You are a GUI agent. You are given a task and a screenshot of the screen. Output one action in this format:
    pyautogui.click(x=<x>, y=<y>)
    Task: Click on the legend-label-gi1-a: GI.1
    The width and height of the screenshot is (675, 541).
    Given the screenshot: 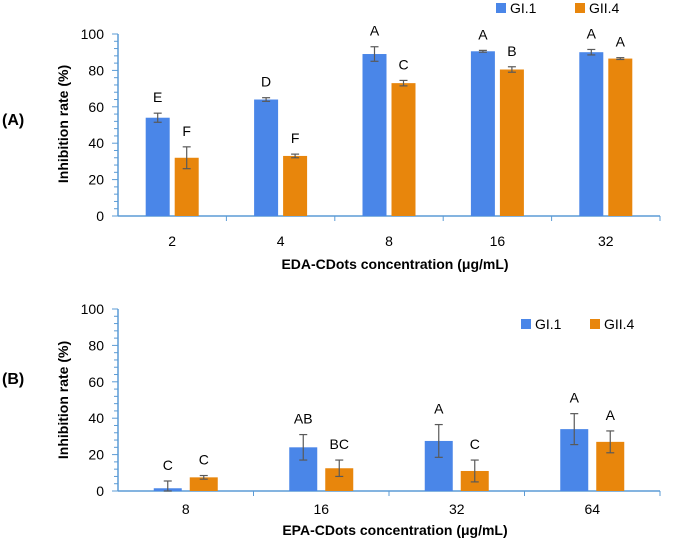 What is the action you would take?
    pyautogui.click(x=523, y=8)
    